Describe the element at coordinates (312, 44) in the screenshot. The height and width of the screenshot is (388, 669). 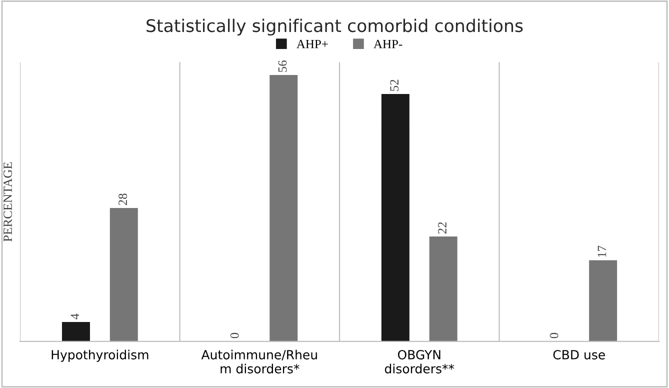
I see `legend-label: AHP+` at that location.